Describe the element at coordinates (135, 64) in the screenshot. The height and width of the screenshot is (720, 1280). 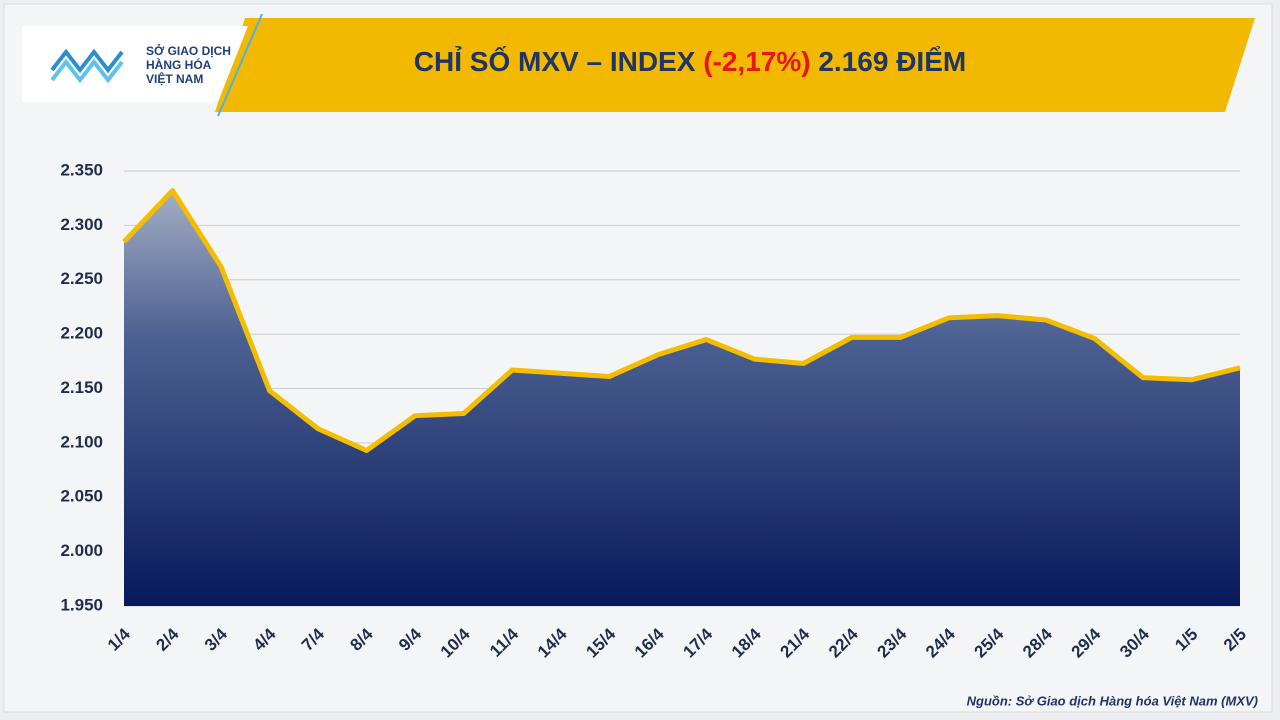
I see `logo-box` at that location.